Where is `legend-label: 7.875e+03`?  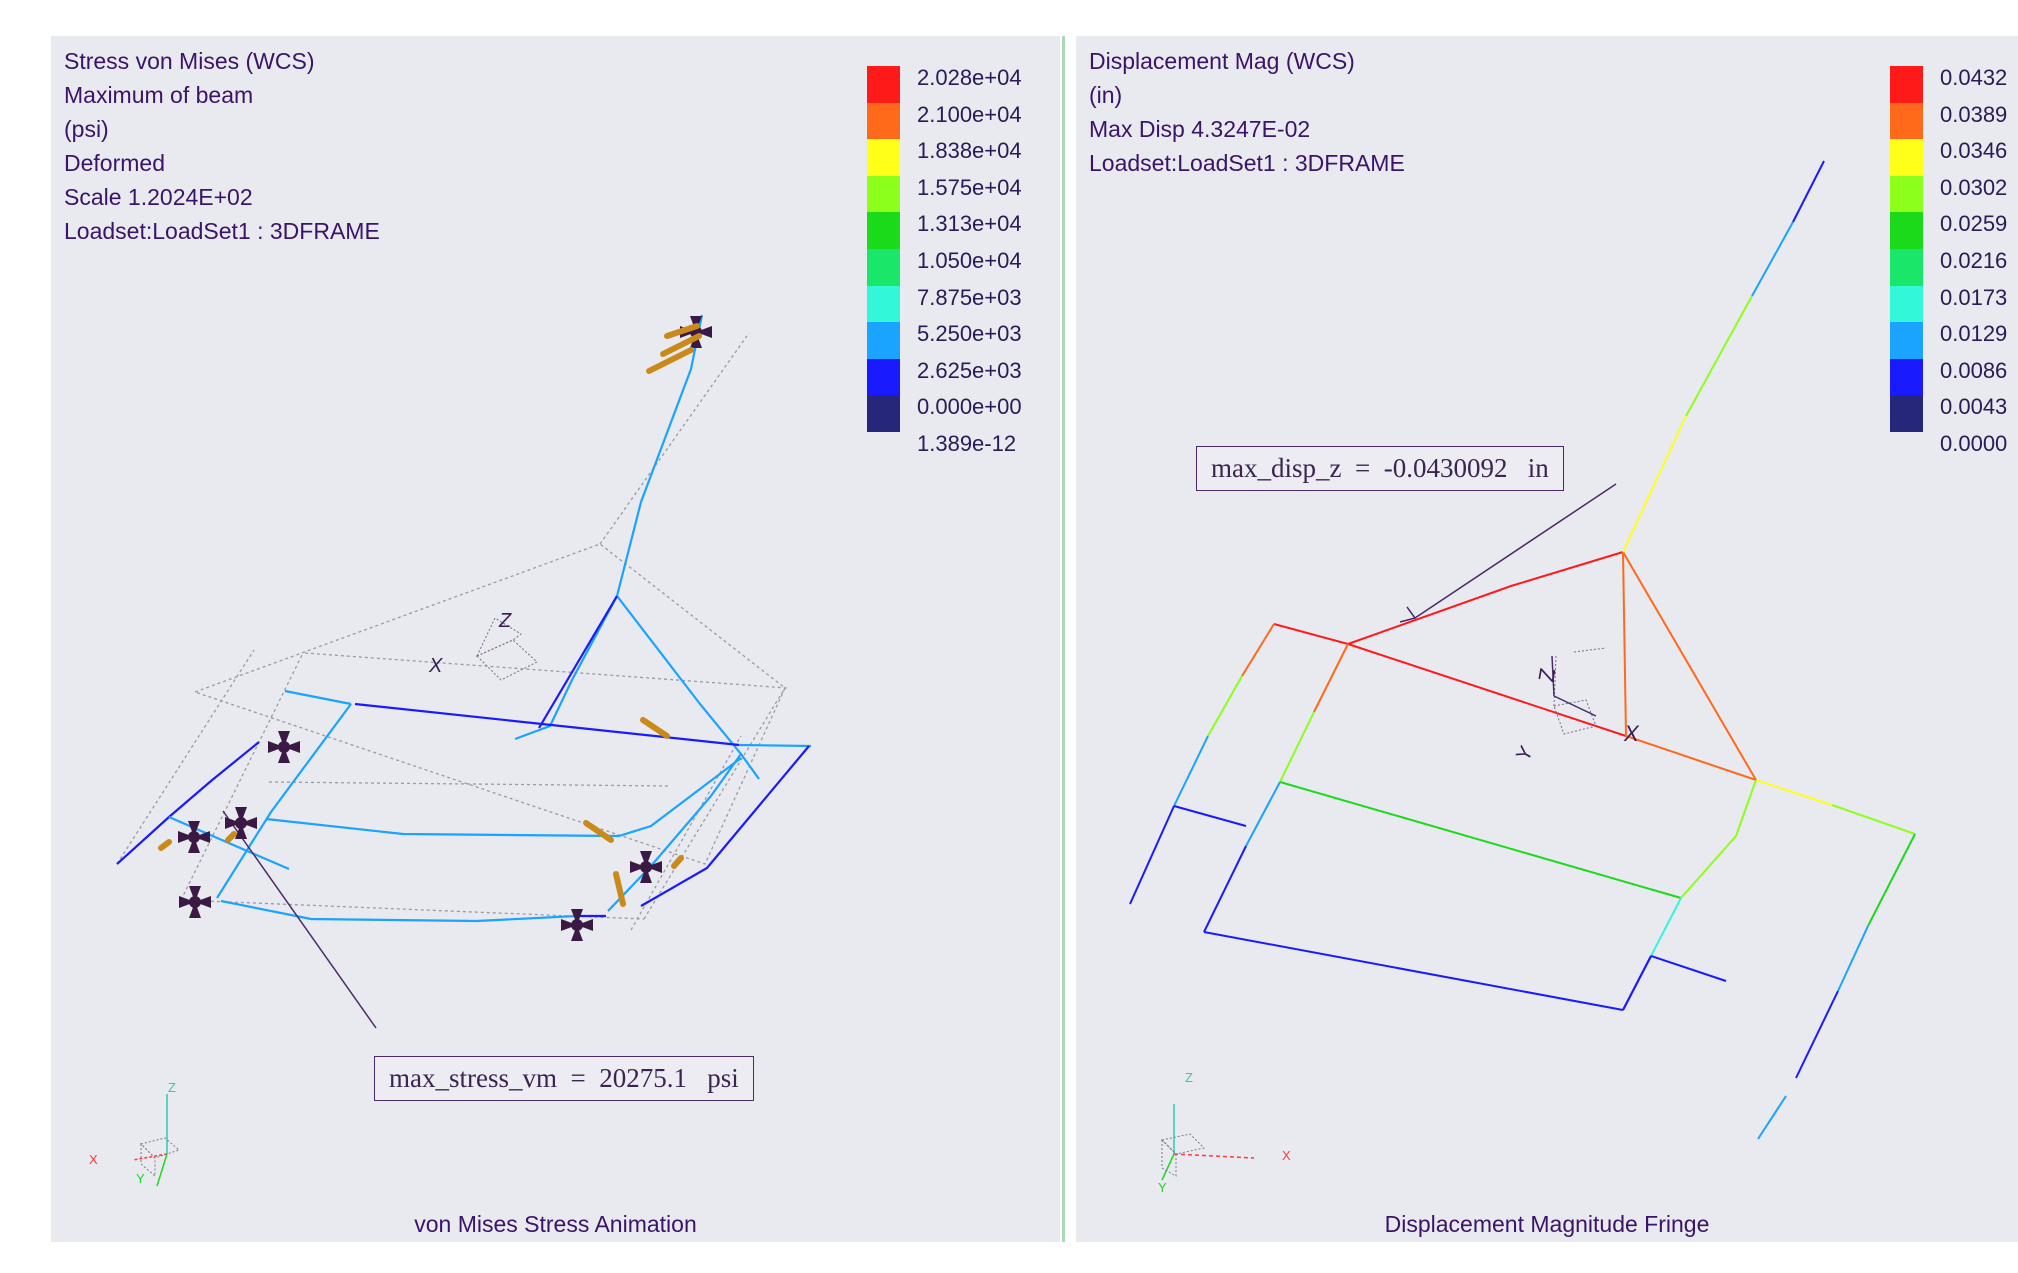 legend-label: 7.875e+03 is located at coordinates (969, 297).